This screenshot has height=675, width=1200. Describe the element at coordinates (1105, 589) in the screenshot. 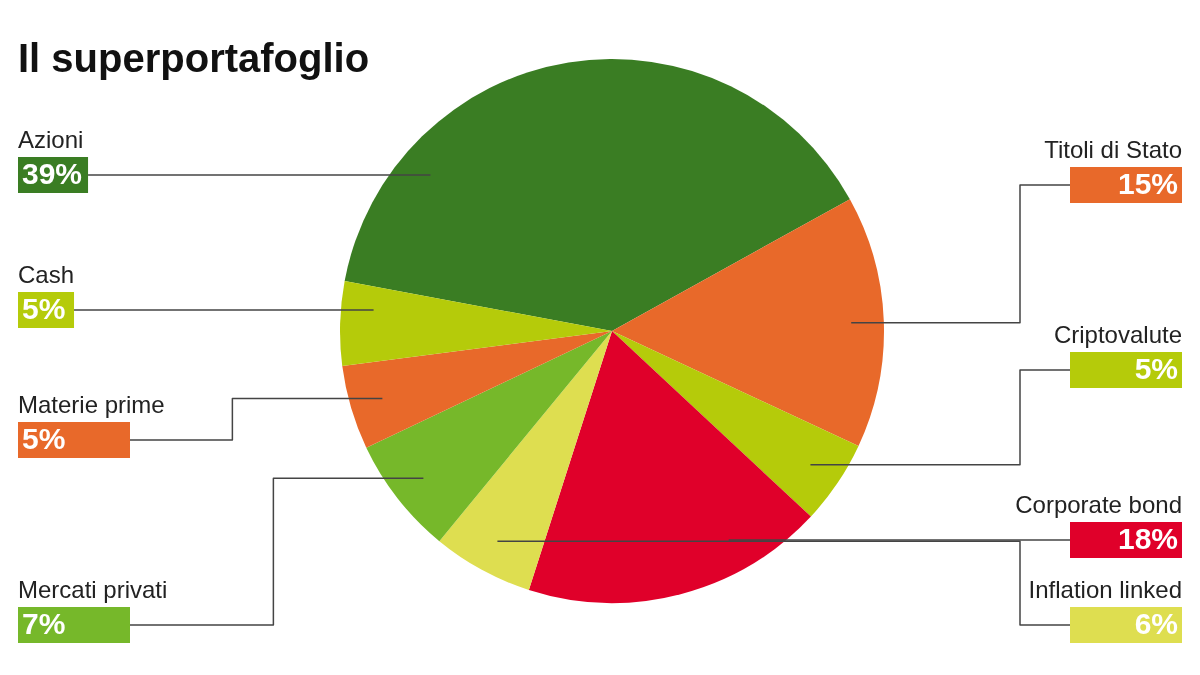

I see `slice-label: Inflation linked` at that location.